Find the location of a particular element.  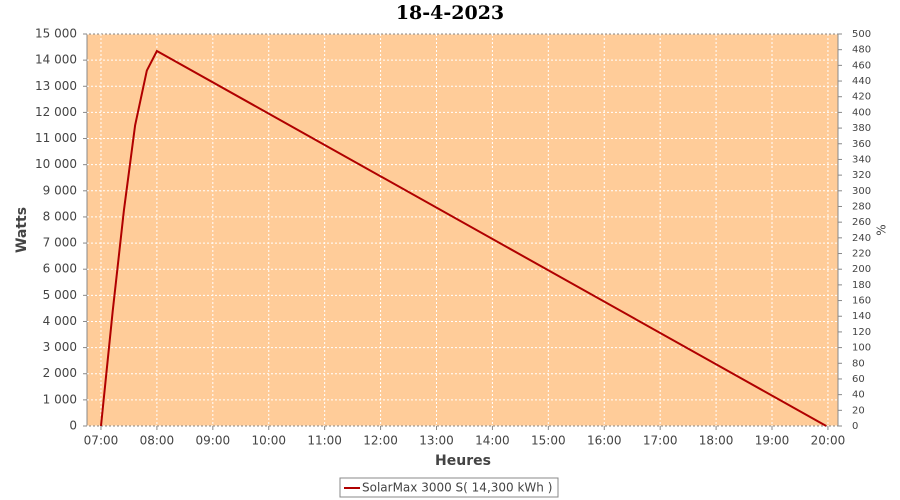

y2-tick-label: 200 is located at coordinates (861, 269).